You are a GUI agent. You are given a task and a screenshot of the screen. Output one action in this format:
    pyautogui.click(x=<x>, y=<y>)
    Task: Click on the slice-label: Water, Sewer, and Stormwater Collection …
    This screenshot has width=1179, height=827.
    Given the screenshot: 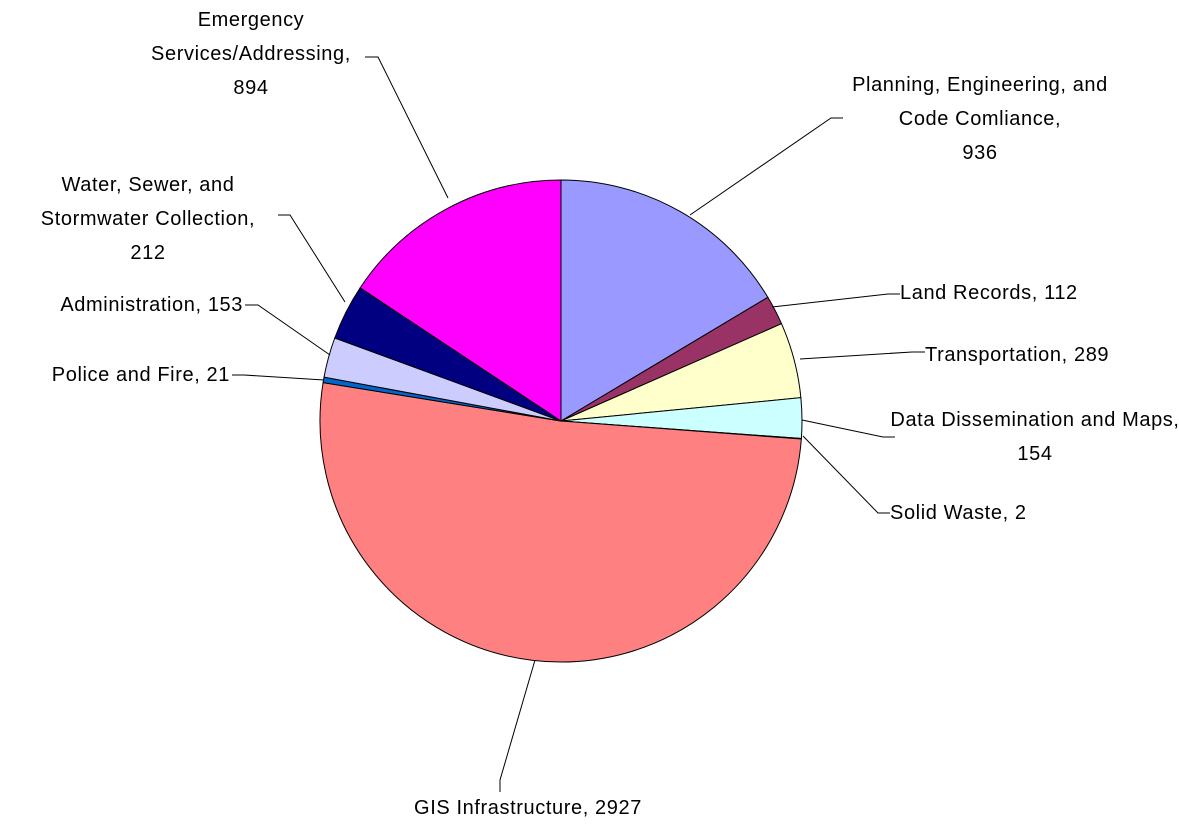 What is the action you would take?
    pyautogui.click(x=148, y=219)
    